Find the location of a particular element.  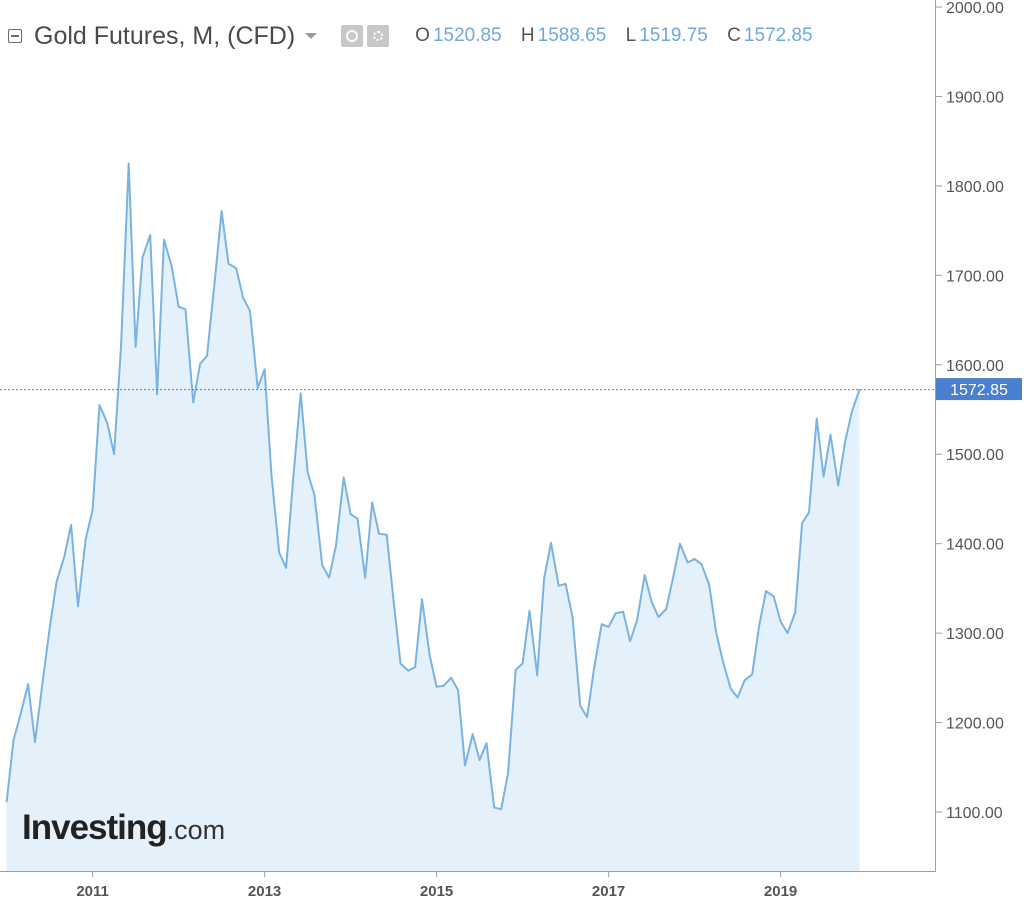

x-axis-ticks: 2011 2013 2015 2017 2019 is located at coordinates (436, 886).